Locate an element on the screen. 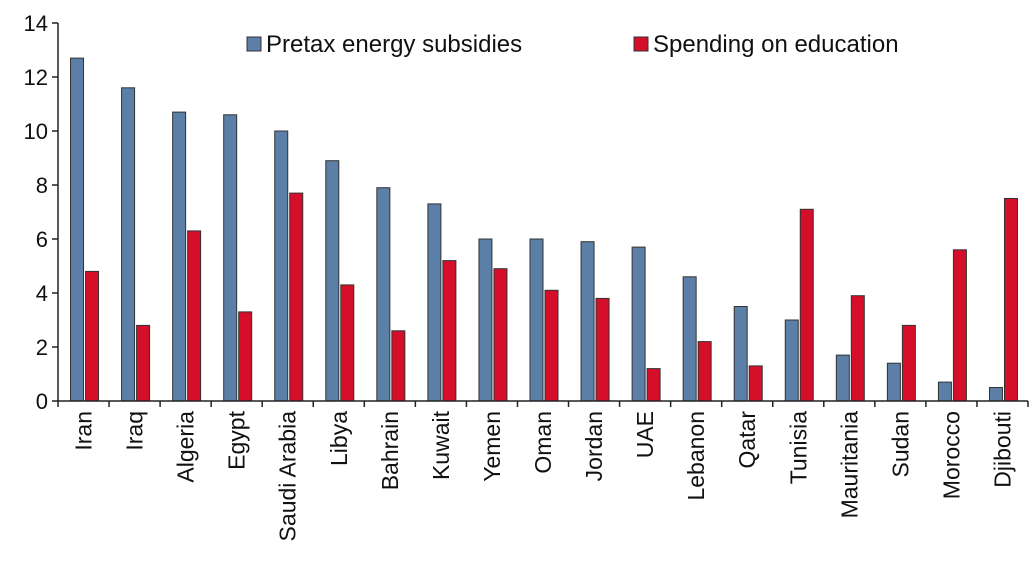  legend-label-education: Spending on education is located at coordinates (776, 44).